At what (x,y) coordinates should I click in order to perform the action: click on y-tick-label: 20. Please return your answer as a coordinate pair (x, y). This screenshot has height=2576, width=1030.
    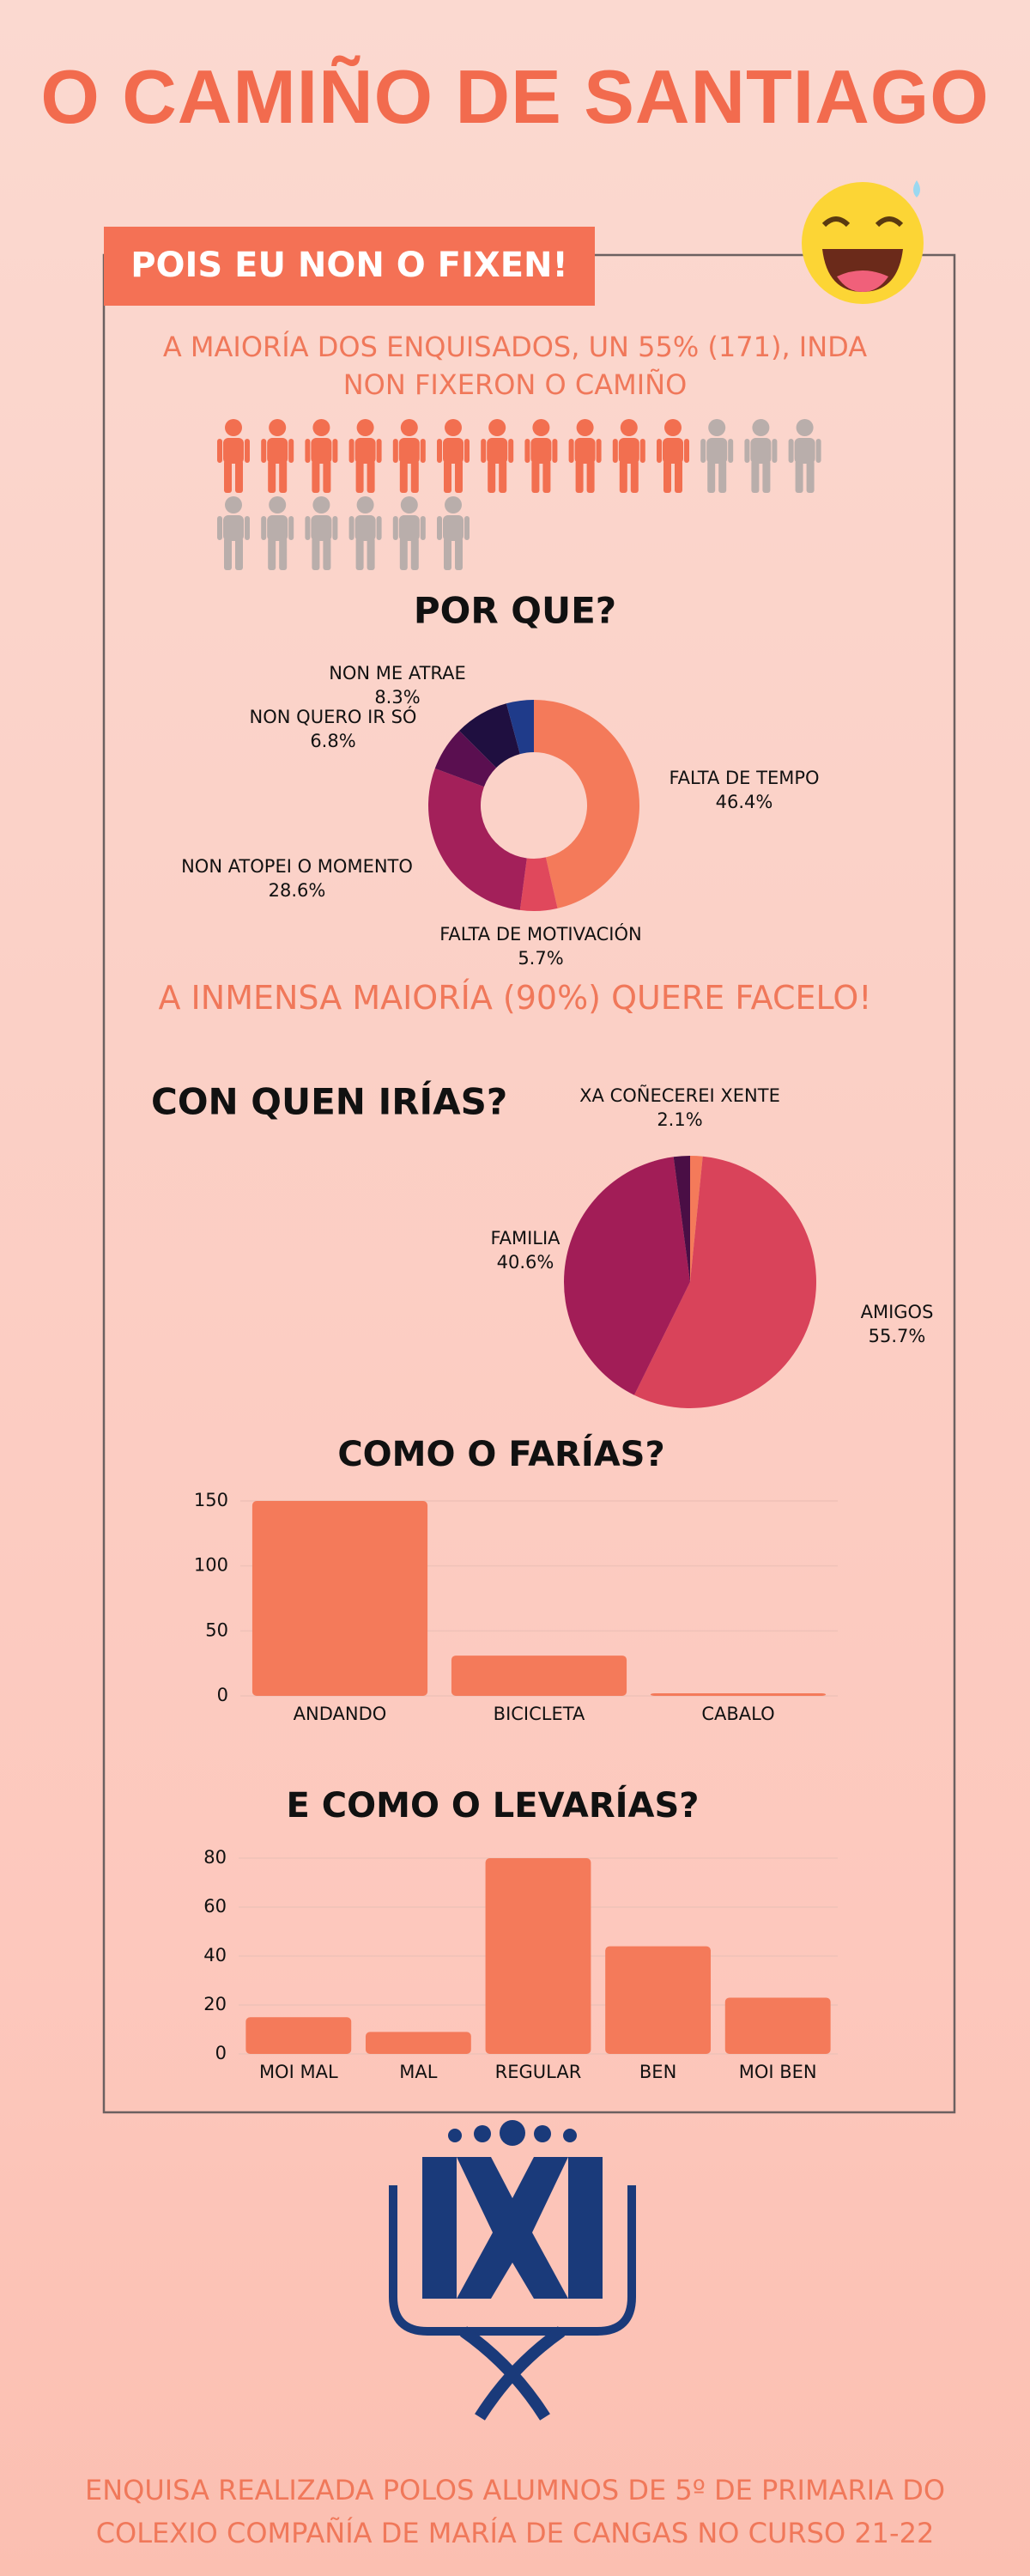
    Looking at the image, I should click on (215, 2004).